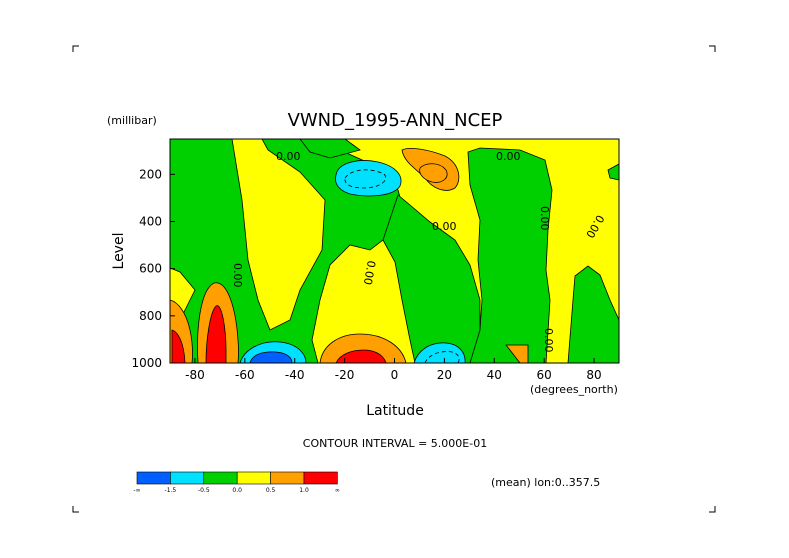 The height and width of the screenshot is (558, 789). What do you see at coordinates (304, 490) in the screenshot?
I see `colorbar-label: 1.0` at bounding box center [304, 490].